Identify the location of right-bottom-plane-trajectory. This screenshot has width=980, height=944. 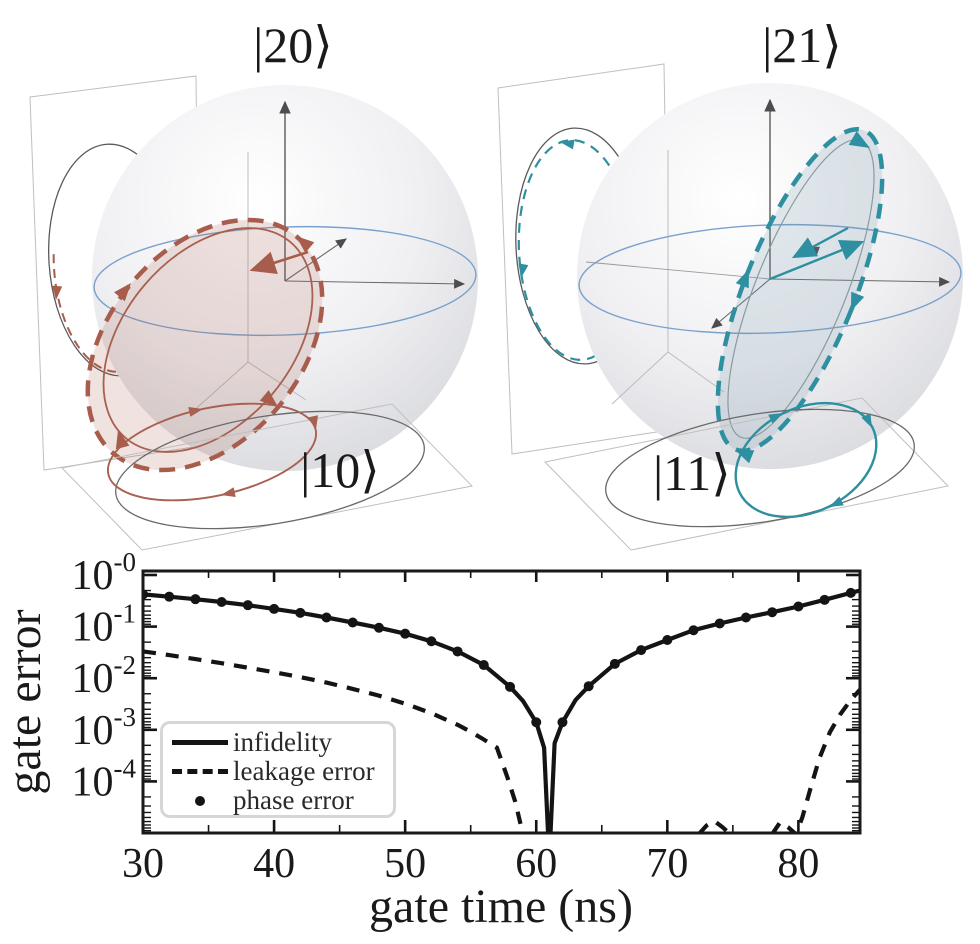
(806, 460).